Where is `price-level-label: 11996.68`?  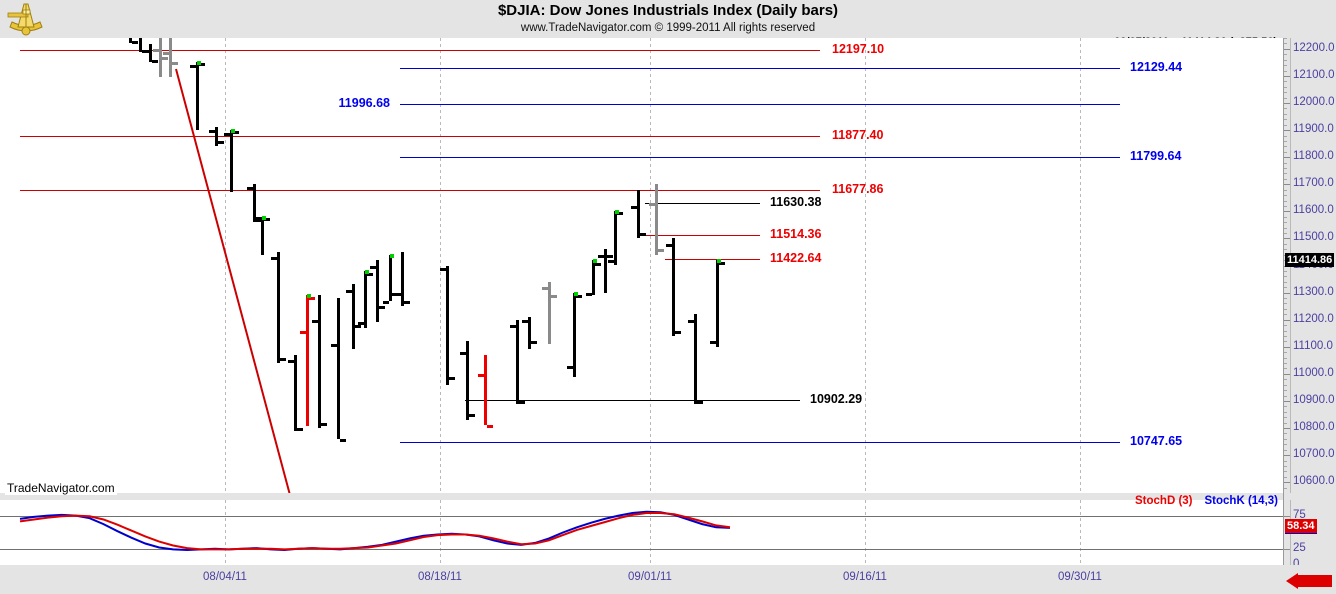 price-level-label: 11996.68 is located at coordinates (364, 102).